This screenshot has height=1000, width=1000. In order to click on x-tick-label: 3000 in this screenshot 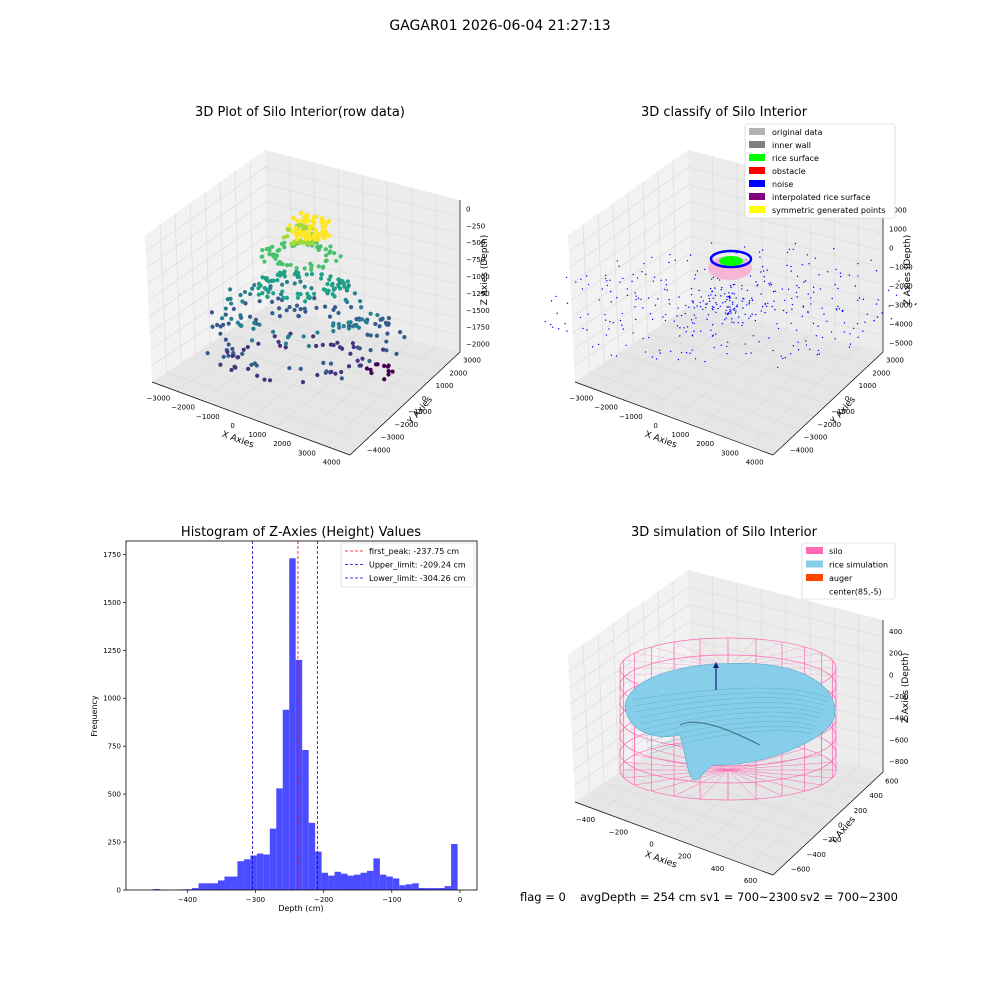, I will do `click(730, 453)`.